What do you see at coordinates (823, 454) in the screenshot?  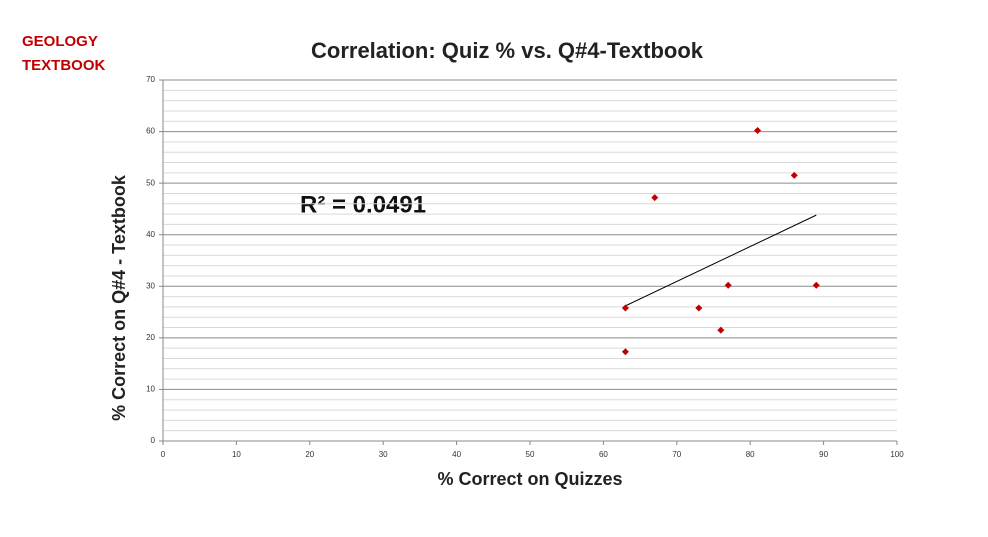 I see `x-tick-label: 90` at bounding box center [823, 454].